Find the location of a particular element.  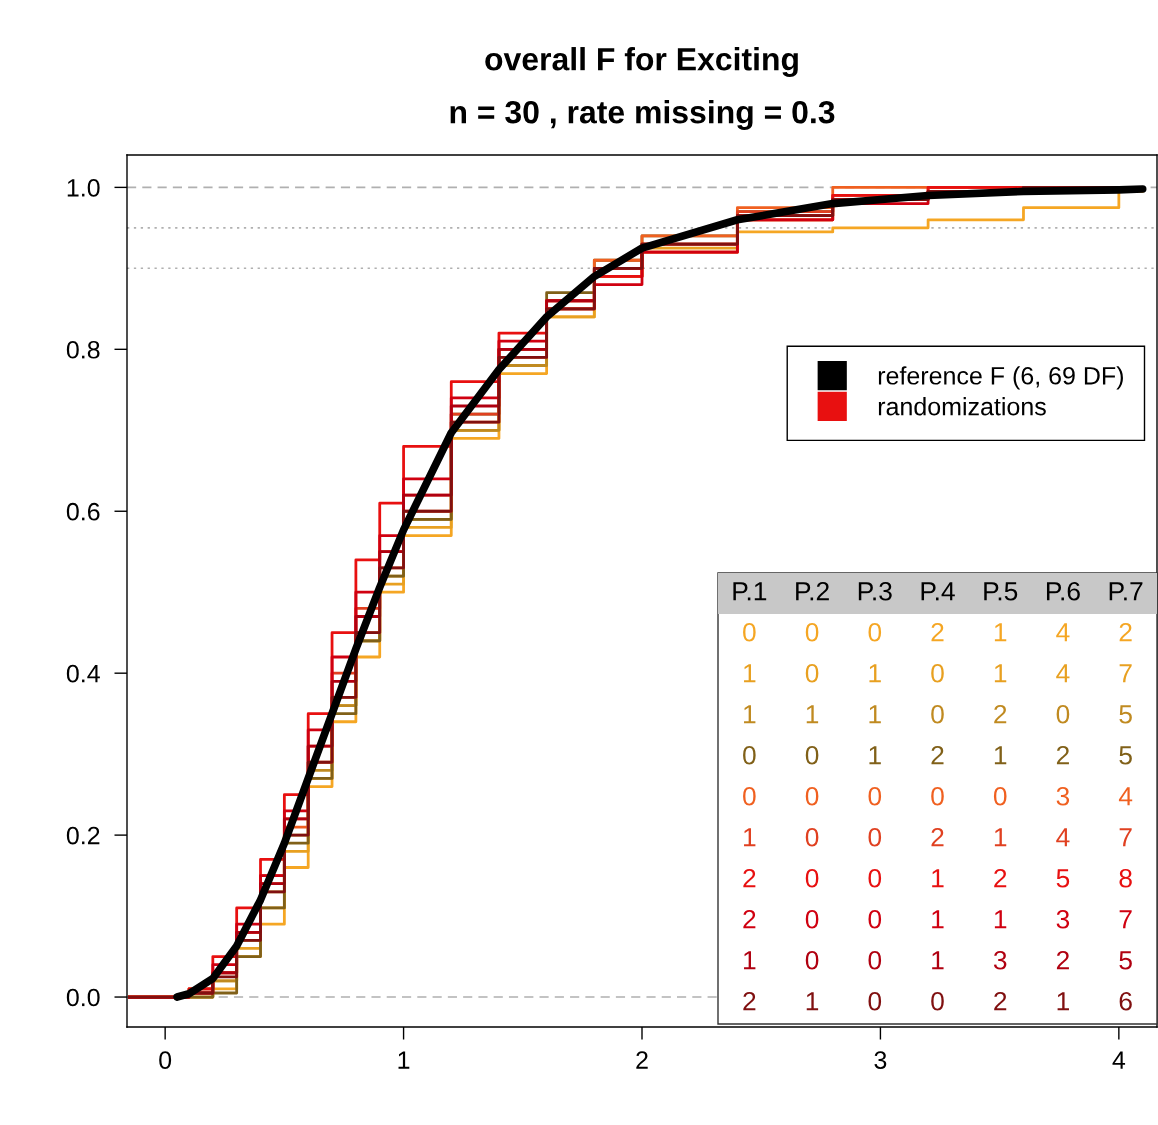

x-tick-label: 4 is located at coordinates (1119, 1060).